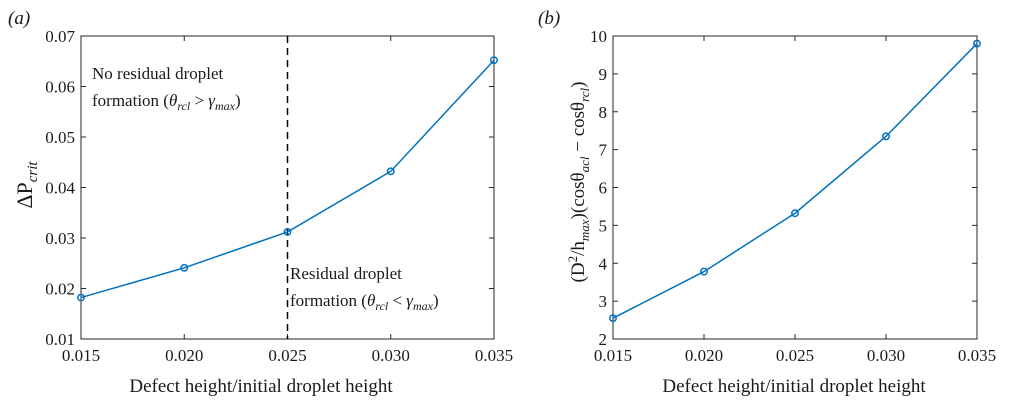  I want to click on panel-a-label: (a), so click(19, 18).